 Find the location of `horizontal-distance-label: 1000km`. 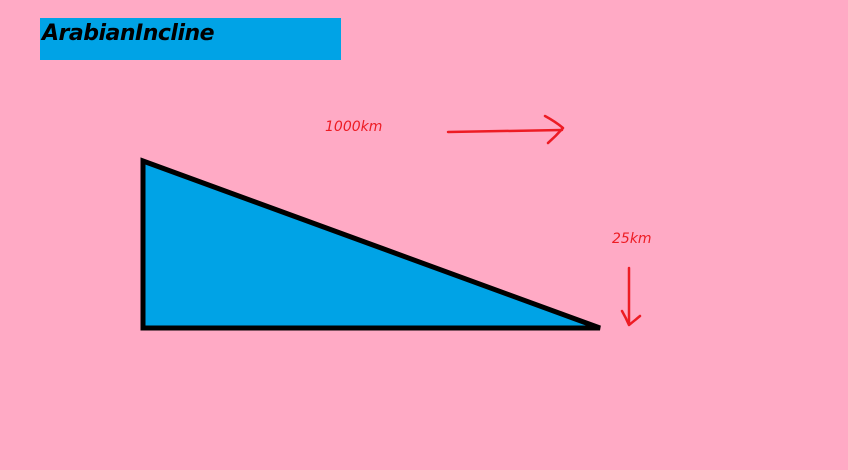

horizontal-distance-label: 1000km is located at coordinates (354, 127).